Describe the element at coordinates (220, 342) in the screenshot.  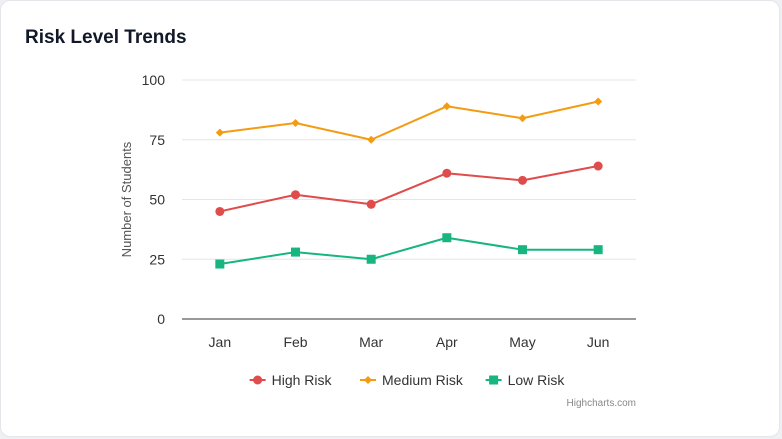
I see `x-tick-label: Jan` at that location.